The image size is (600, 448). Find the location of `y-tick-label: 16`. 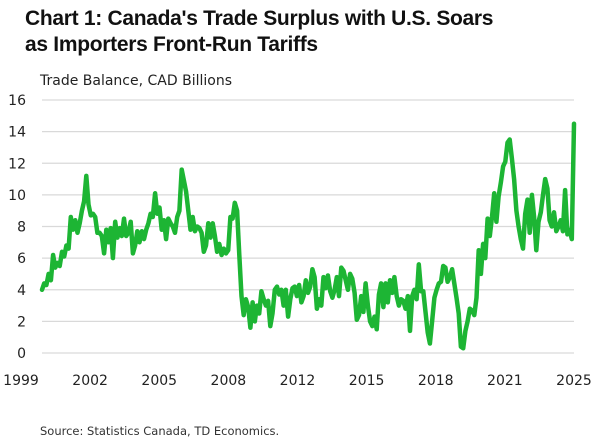

y-tick-label: 16 is located at coordinates (17, 101).